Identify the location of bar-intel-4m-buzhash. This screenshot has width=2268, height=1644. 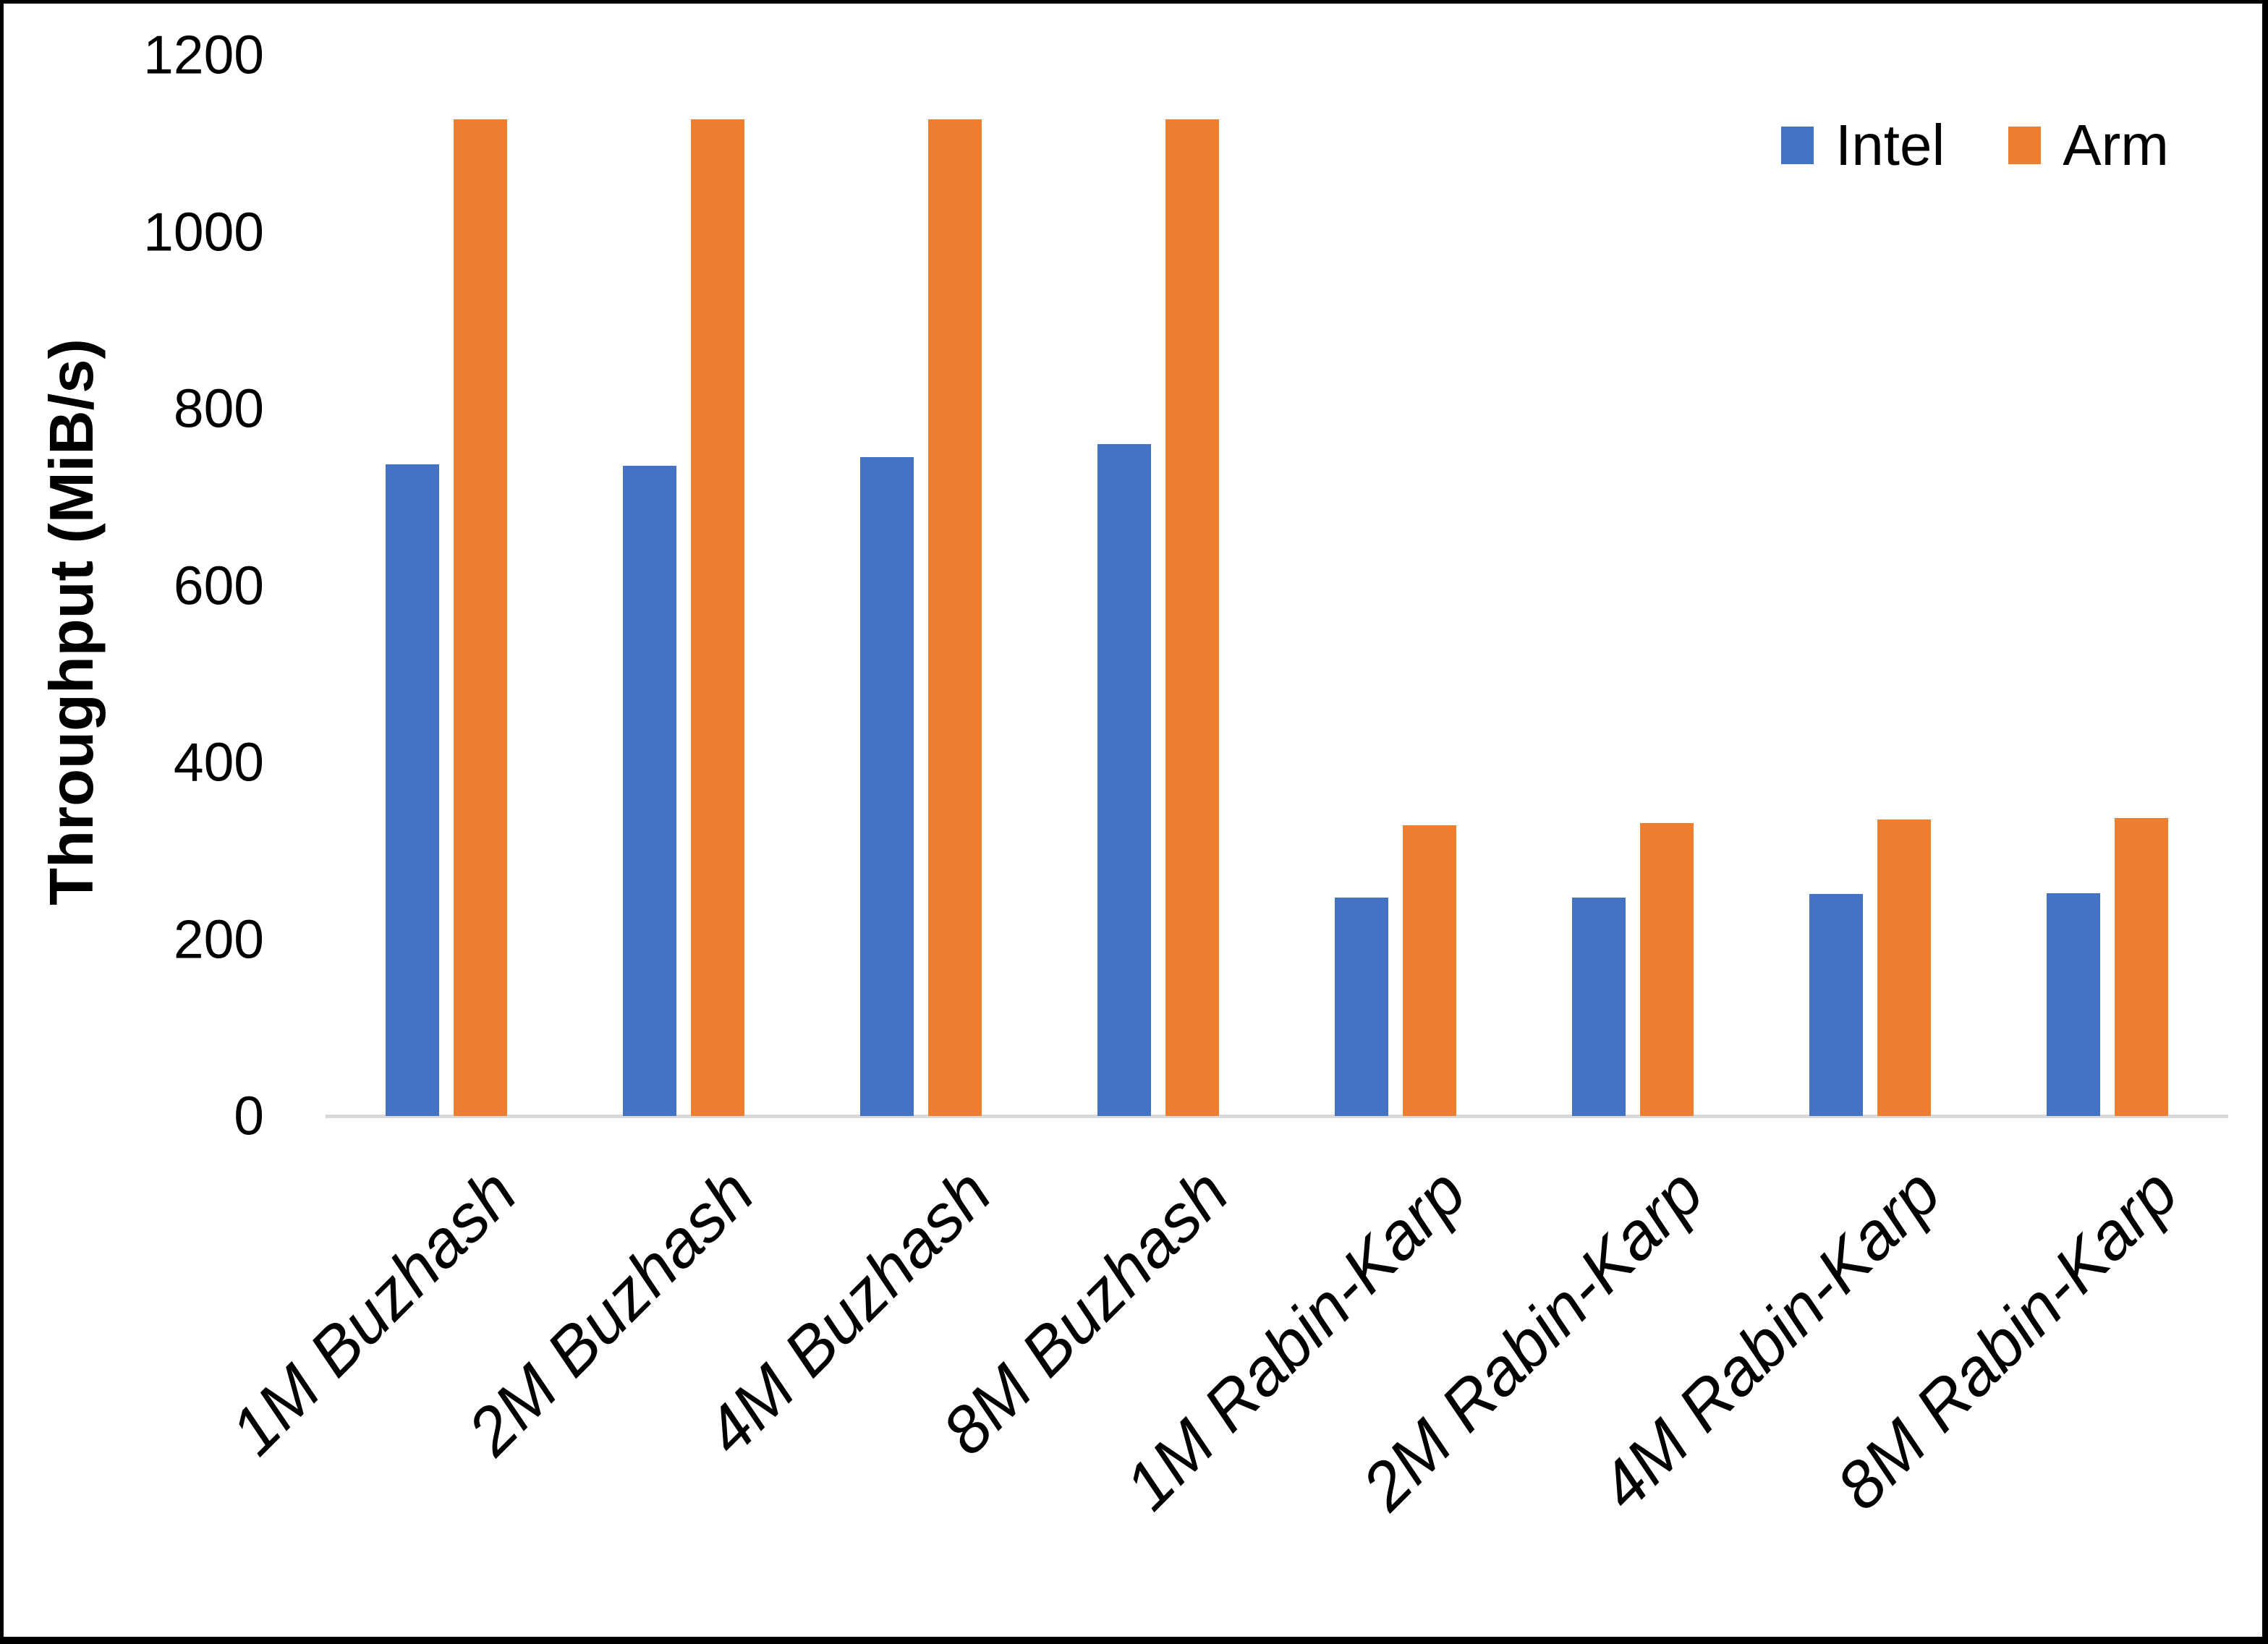
(887, 786).